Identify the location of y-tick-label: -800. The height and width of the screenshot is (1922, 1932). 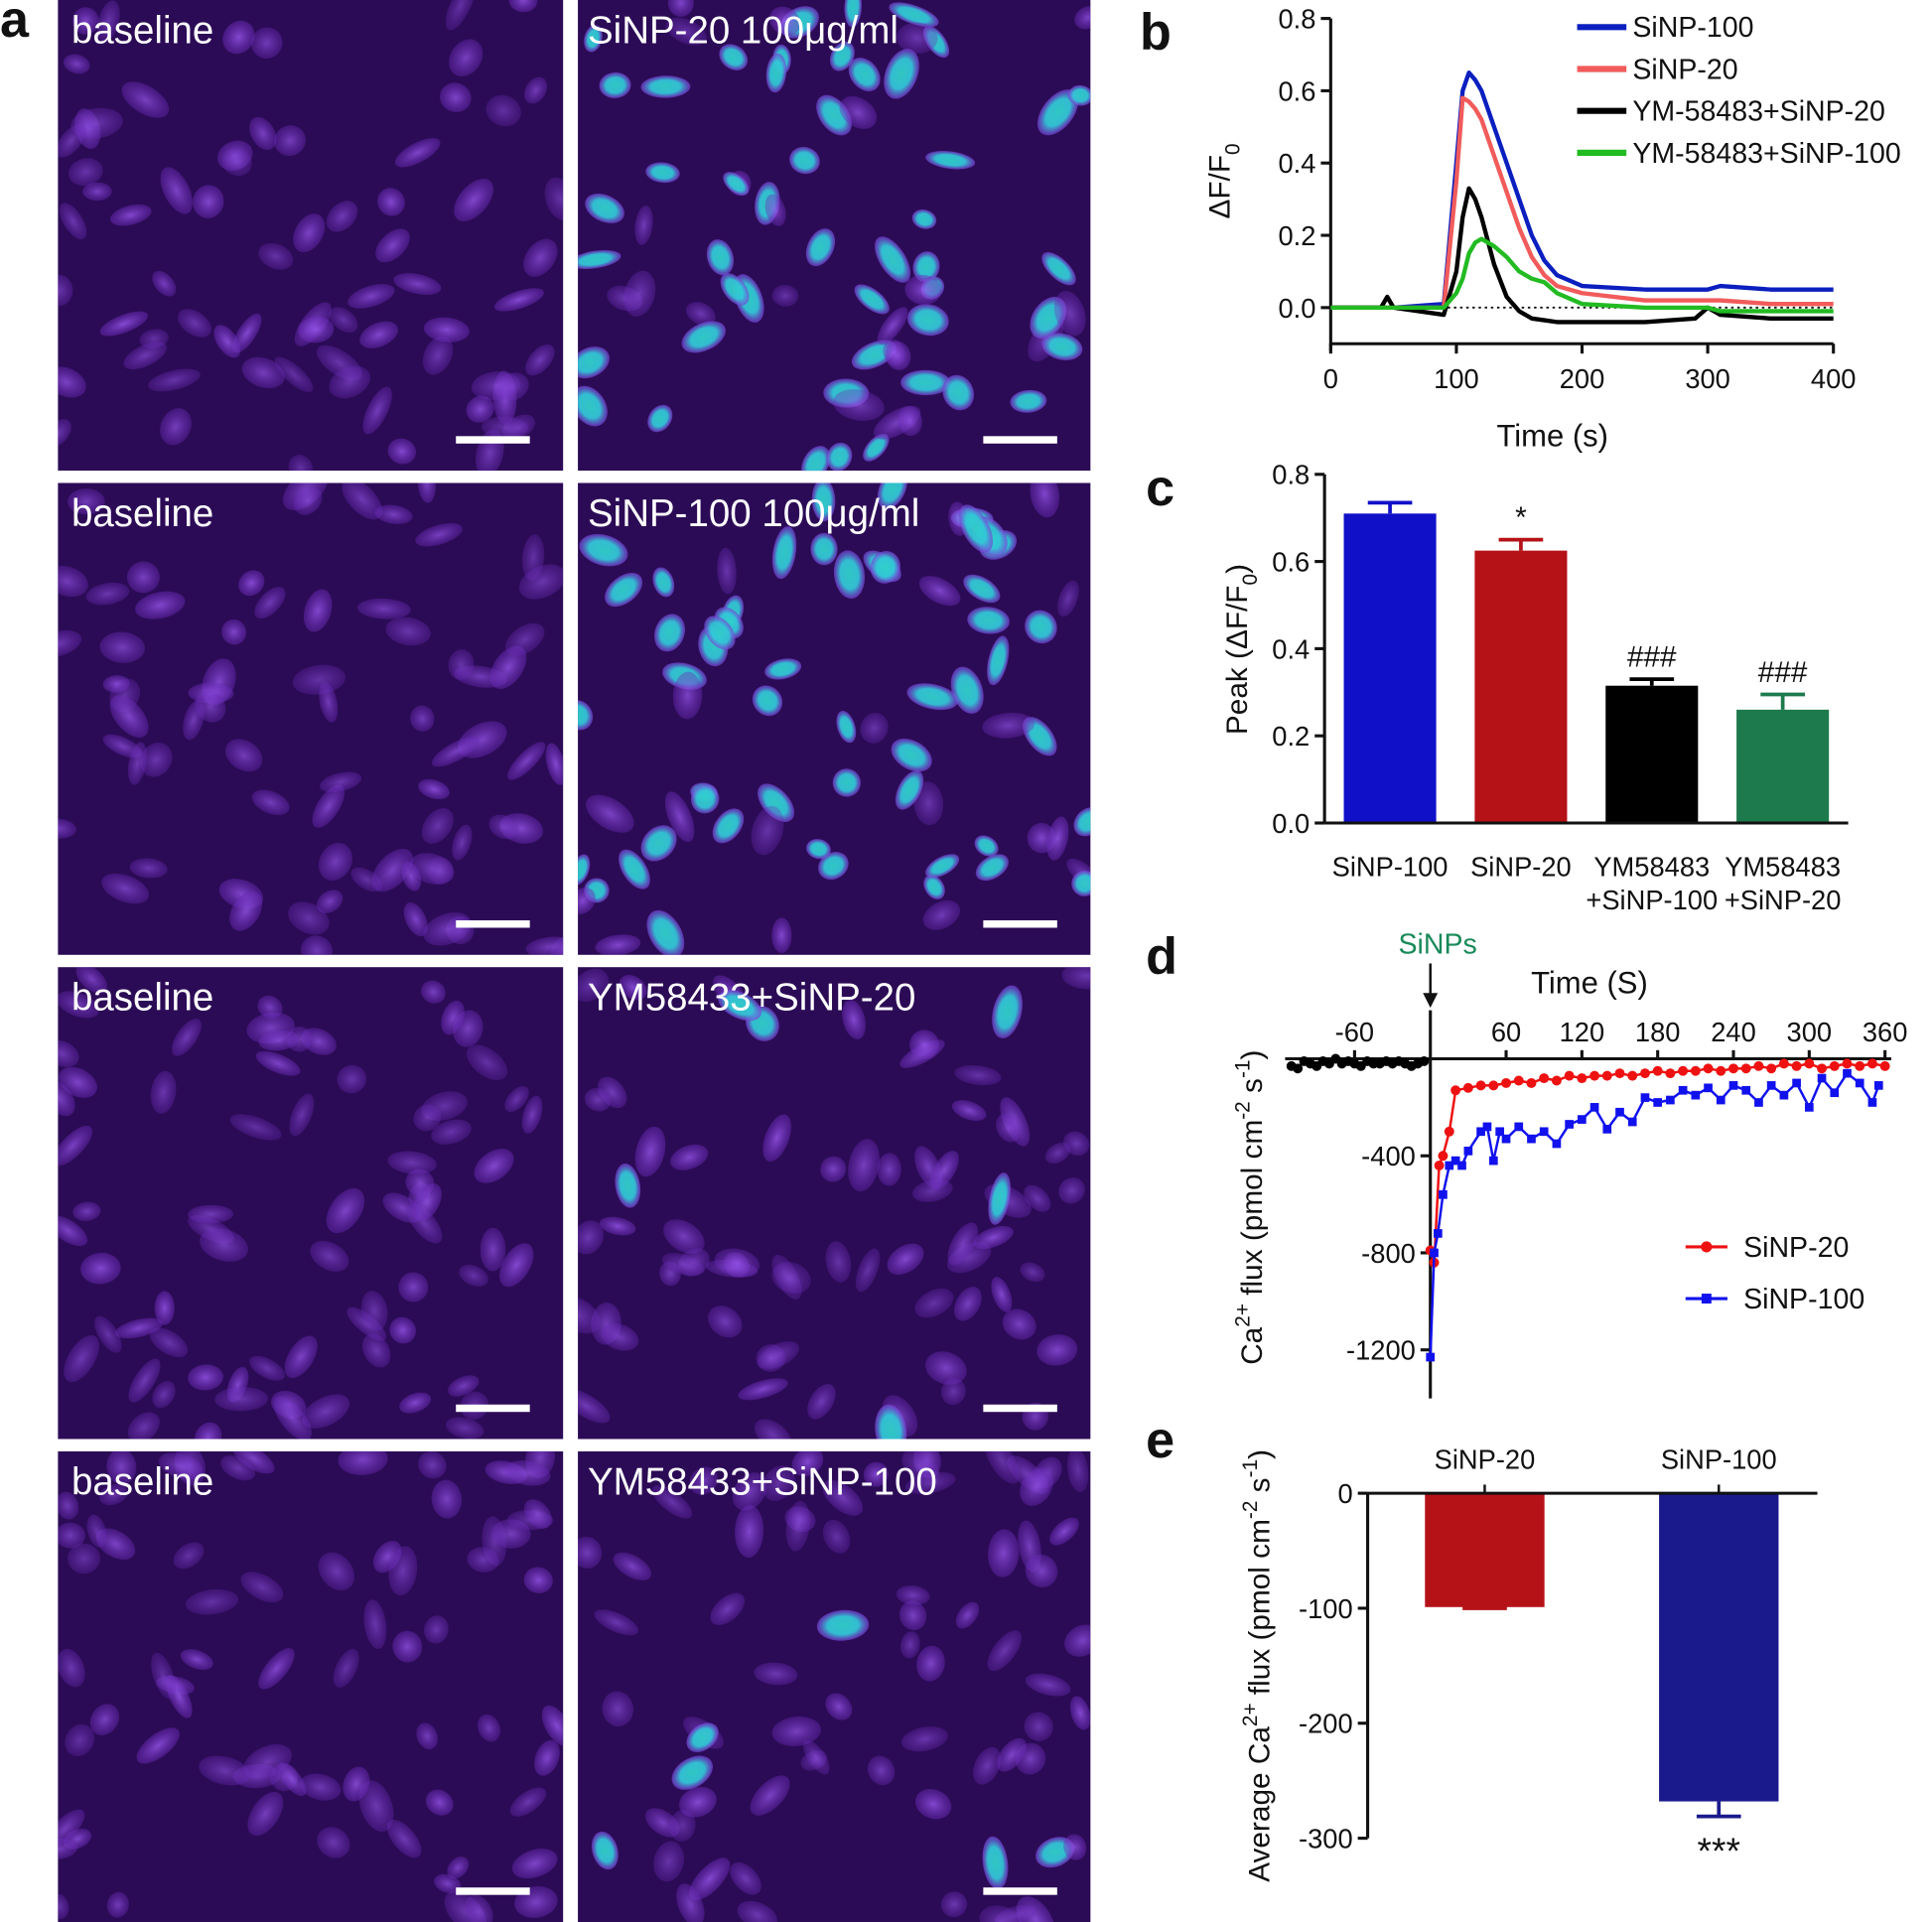
(1388, 1253).